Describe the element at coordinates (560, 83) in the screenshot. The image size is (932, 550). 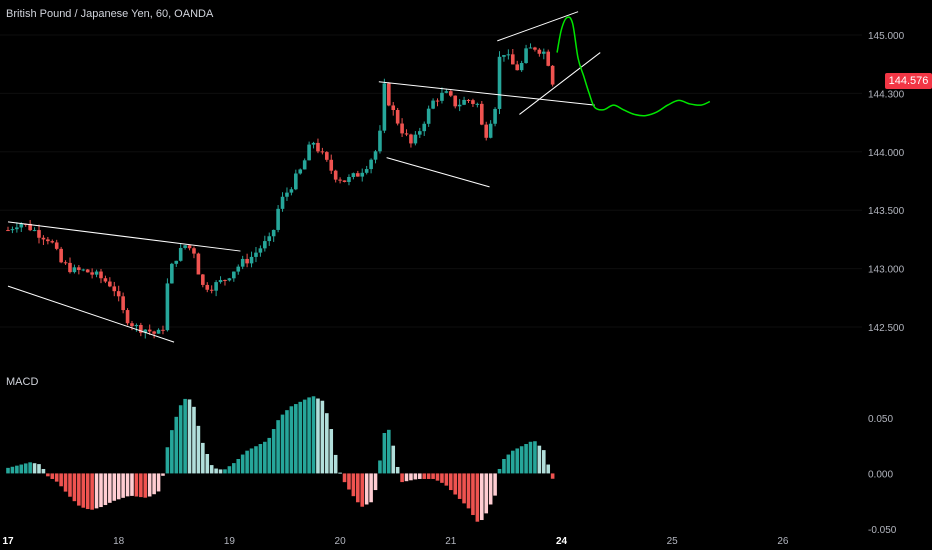
I see `trendline-wedge-lower` at that location.